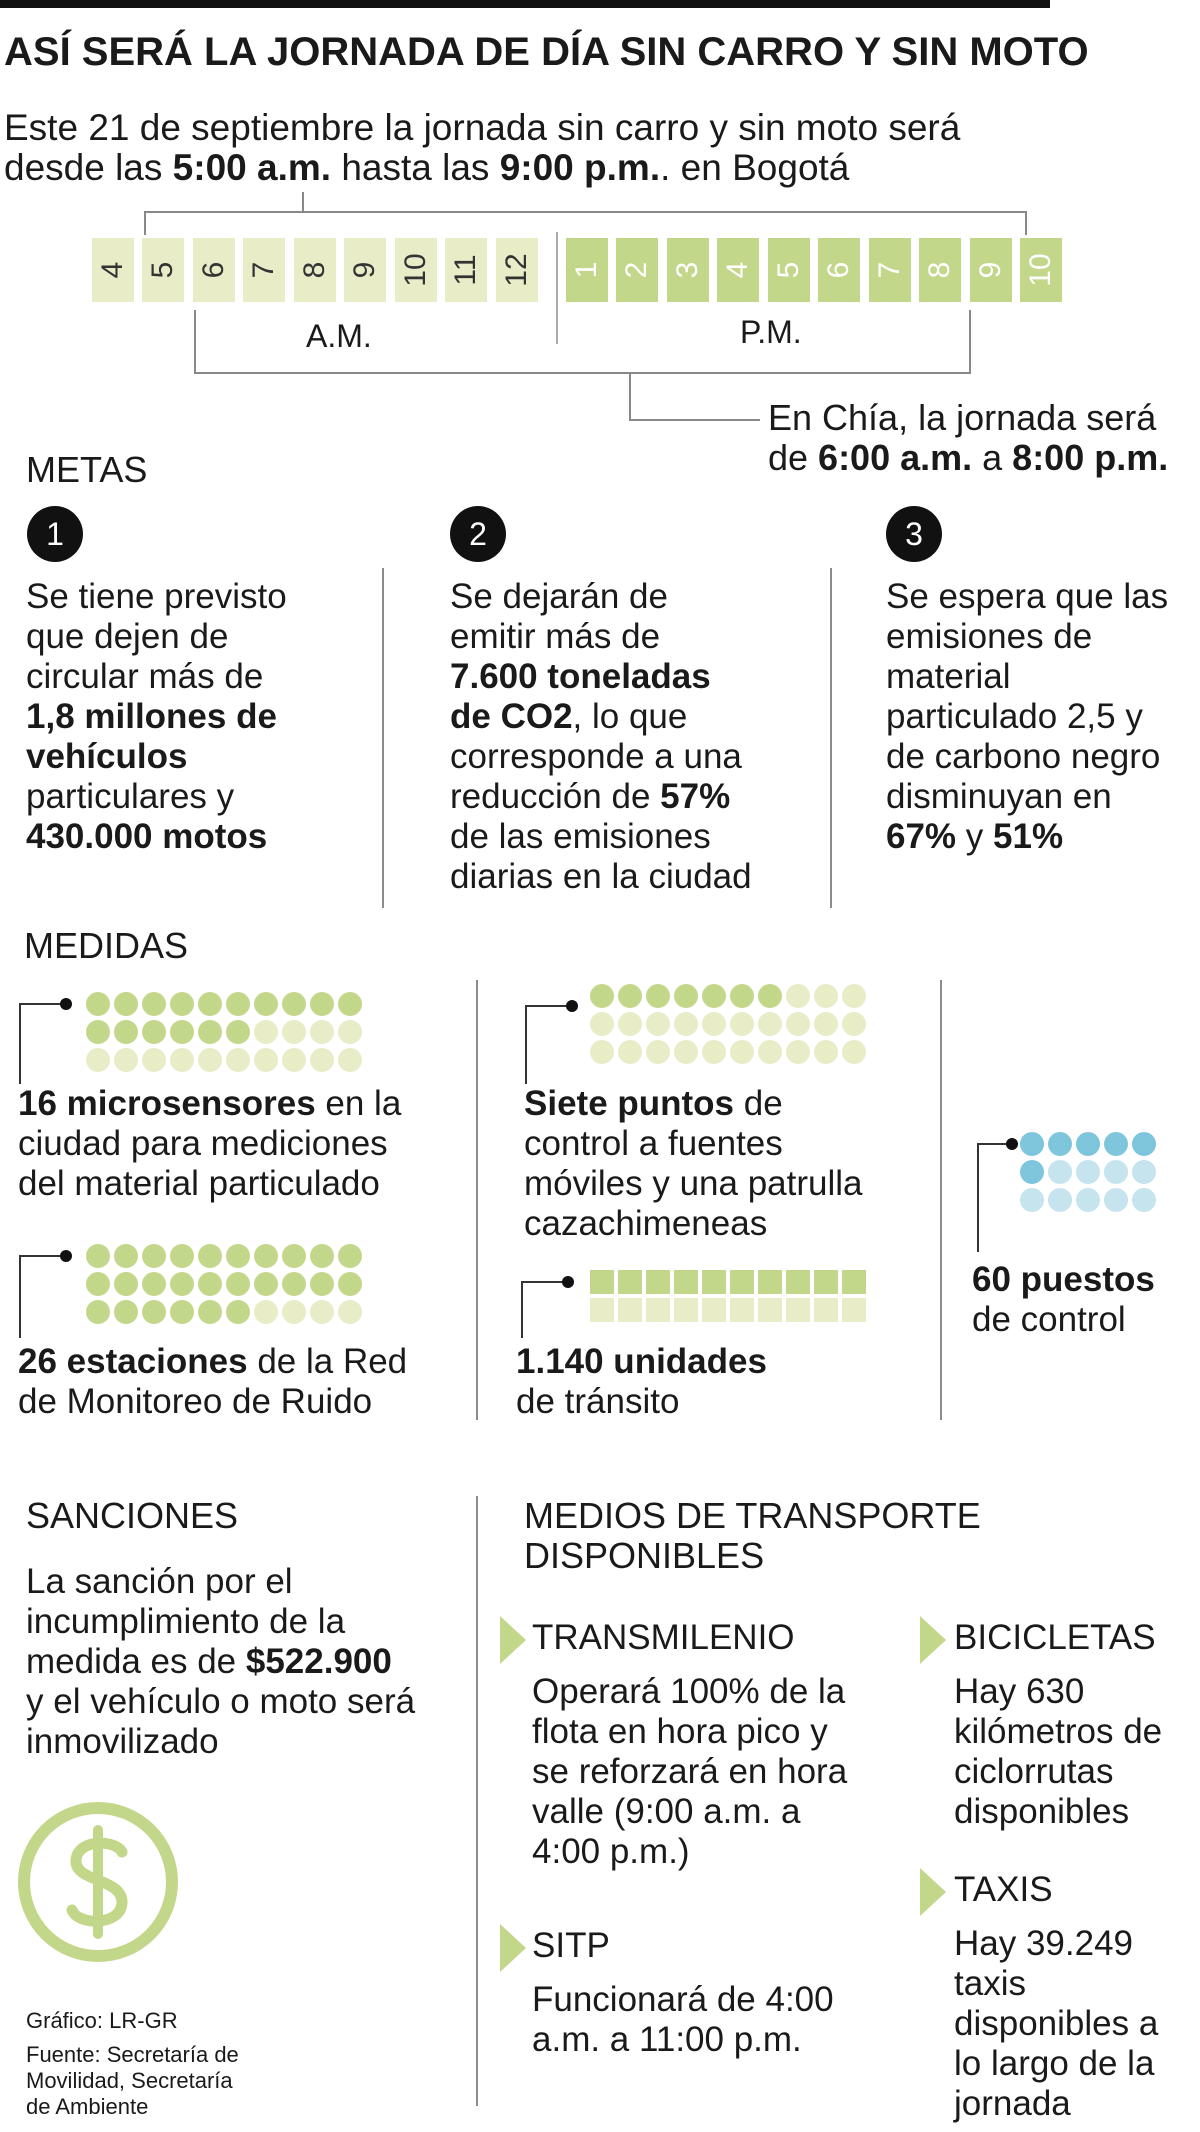  Describe the element at coordinates (695, 796) in the screenshot. I see `meta-2-bold: 57%` at that location.